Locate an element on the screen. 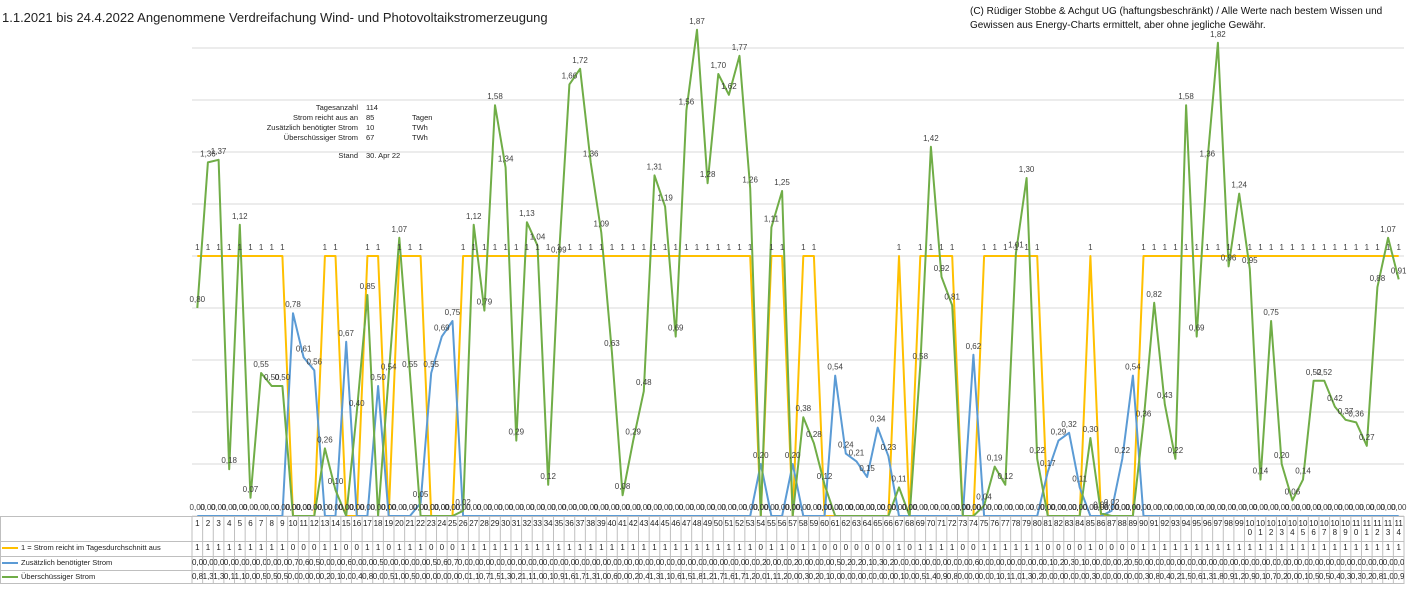  x-tick-label: 30 is located at coordinates (506, 523).